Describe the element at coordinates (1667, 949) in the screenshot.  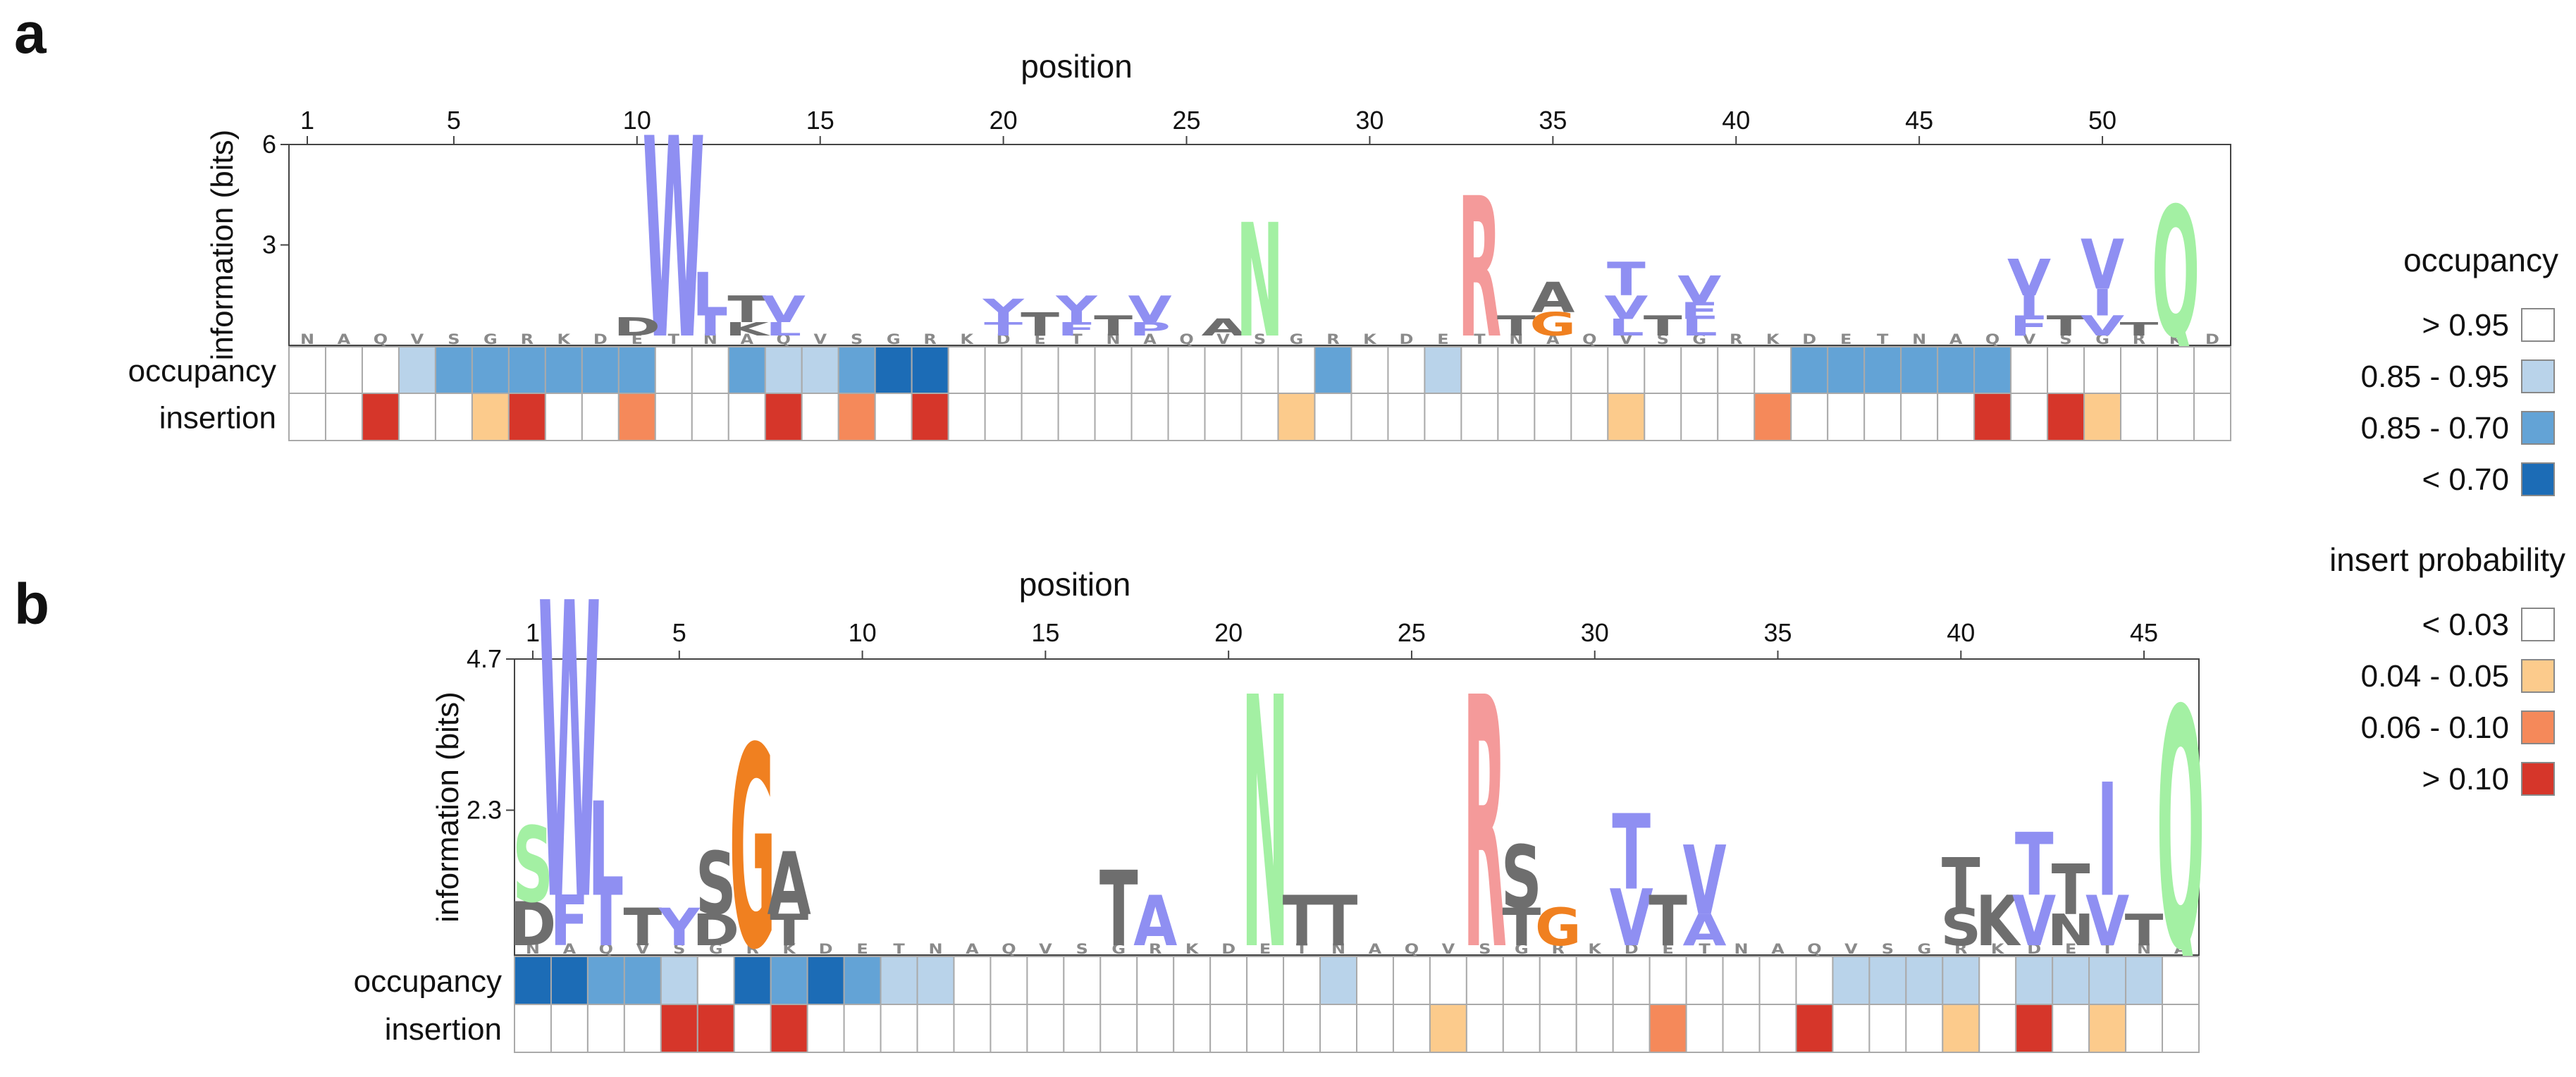
I see `minor-logo-letter: E` at that location.